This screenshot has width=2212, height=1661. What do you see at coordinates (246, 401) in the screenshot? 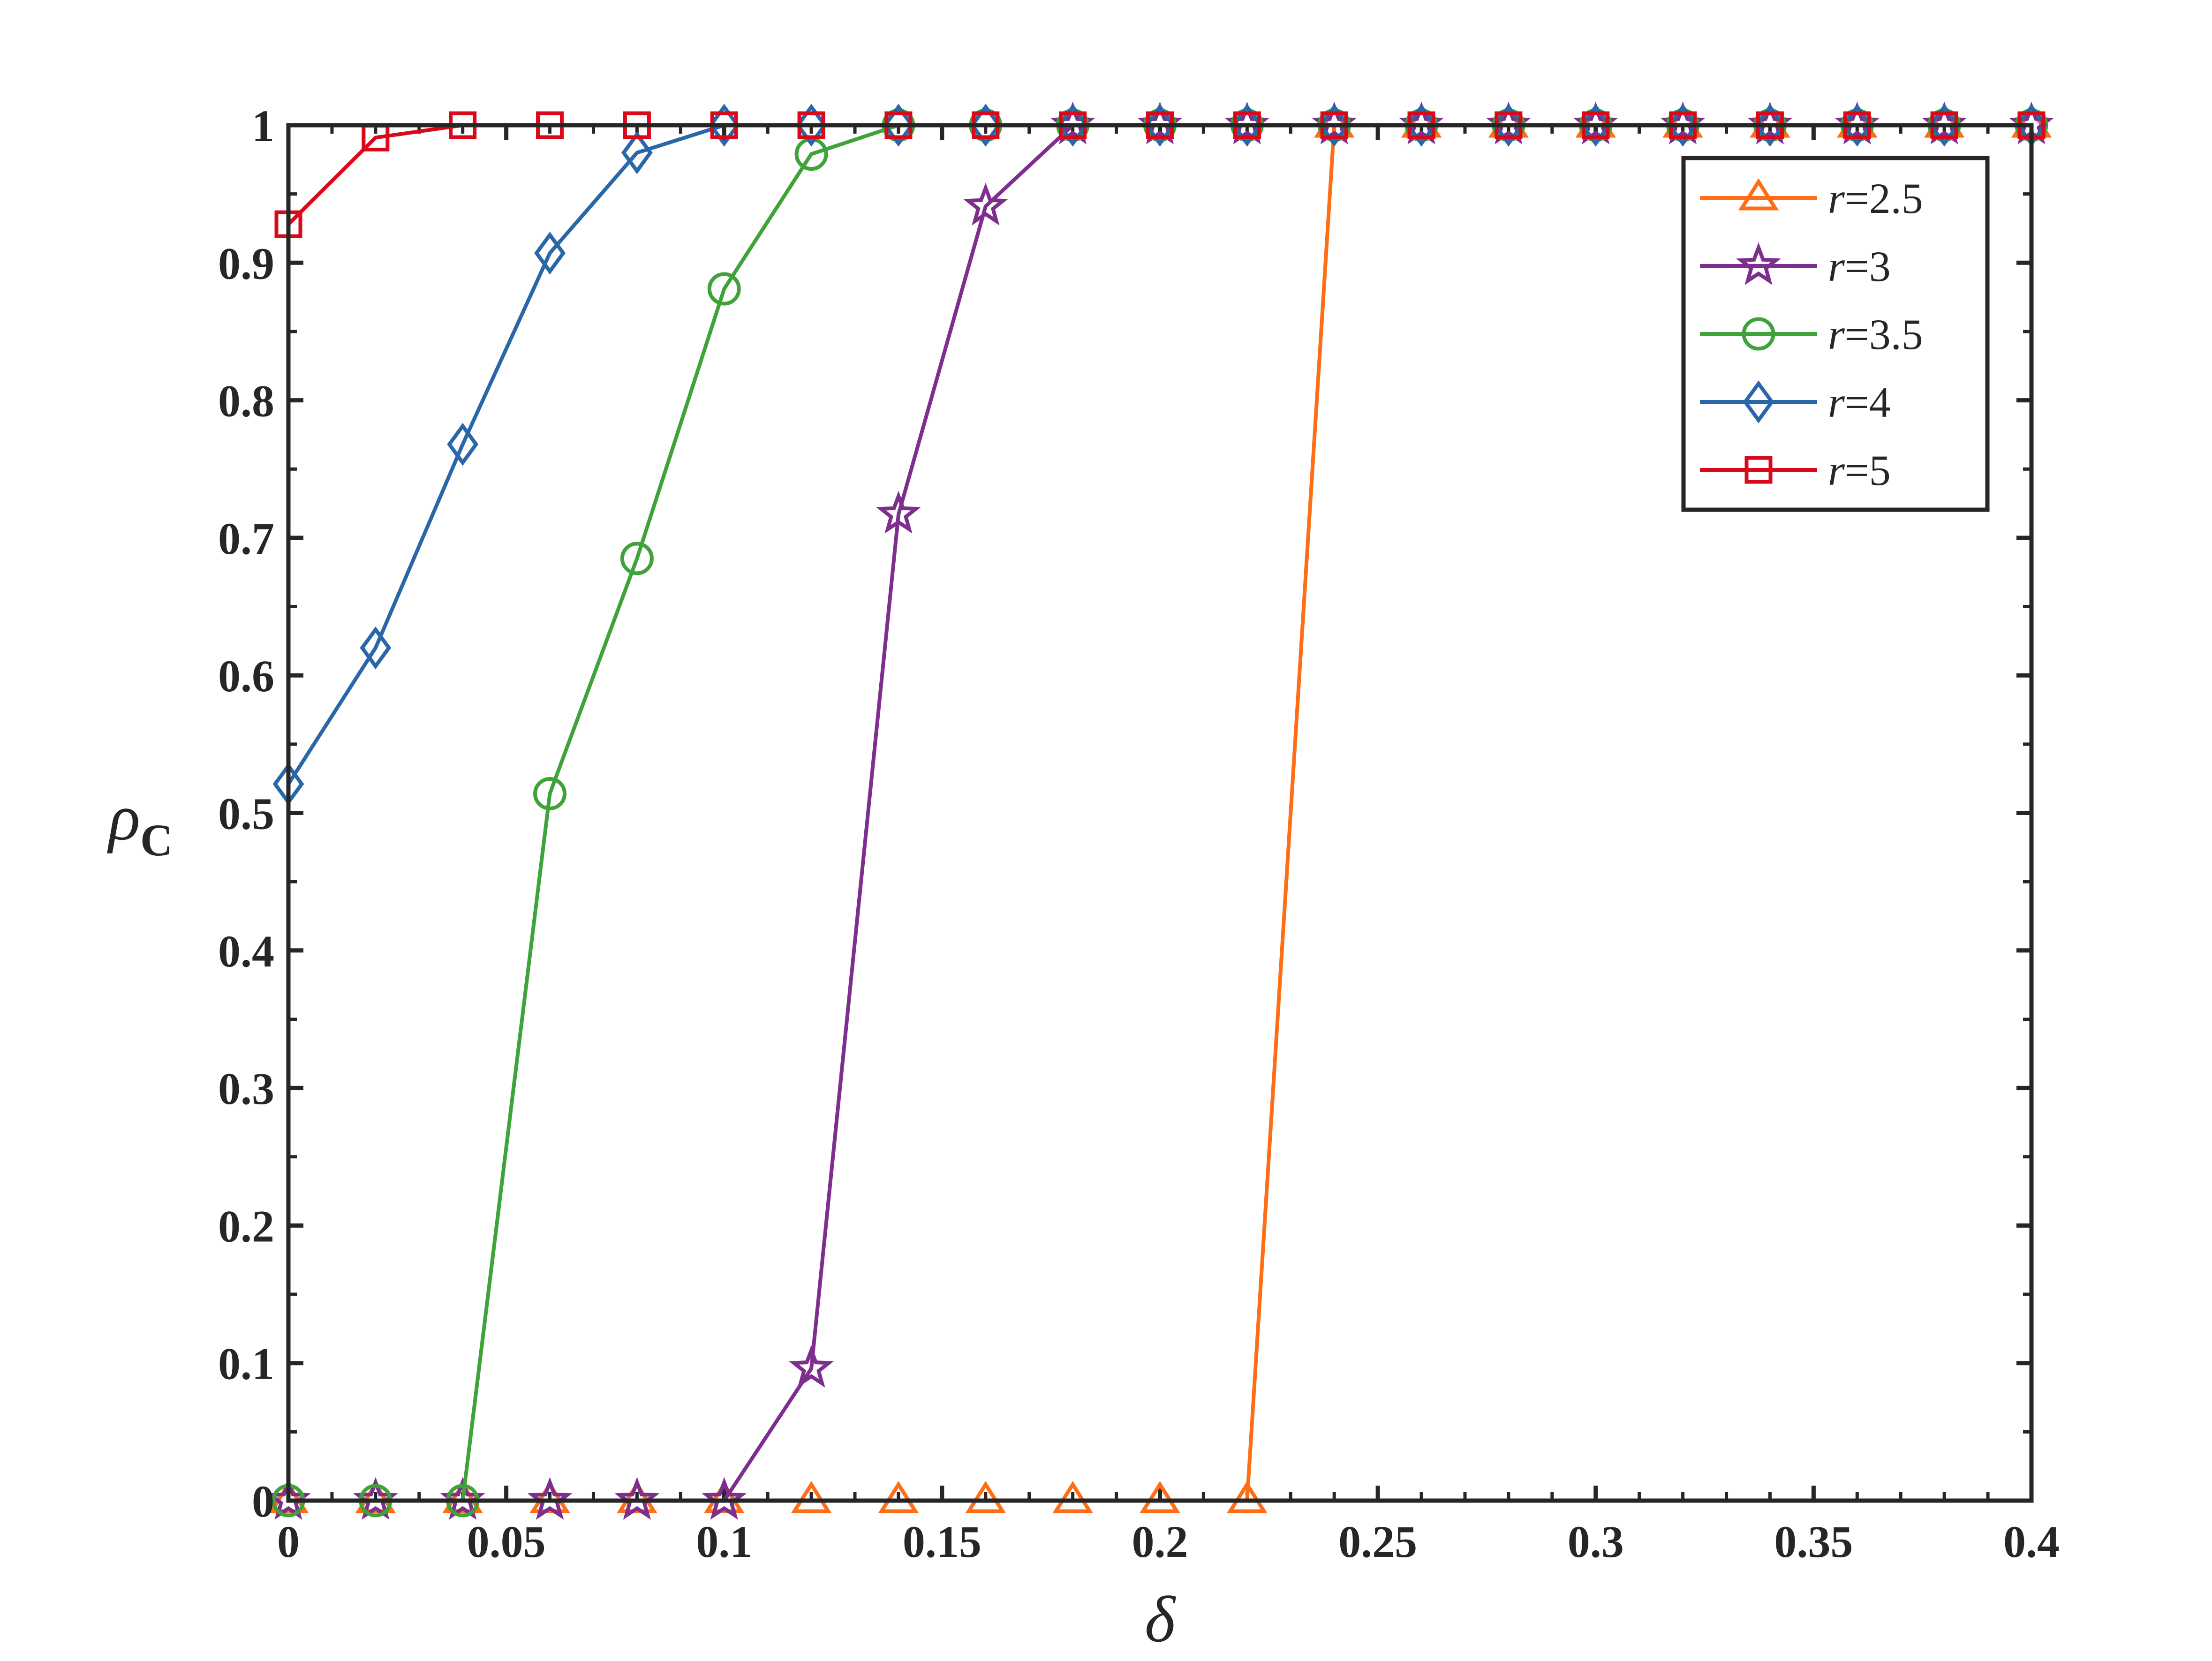
I see `y-tick-label: 0.8` at bounding box center [246, 401].